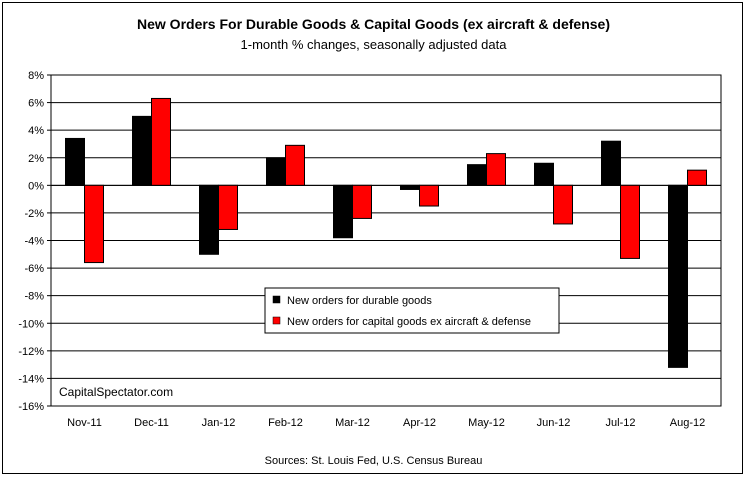 This screenshot has width=747, height=478. I want to click on x-tick-label: Jul-12, so click(621, 423).